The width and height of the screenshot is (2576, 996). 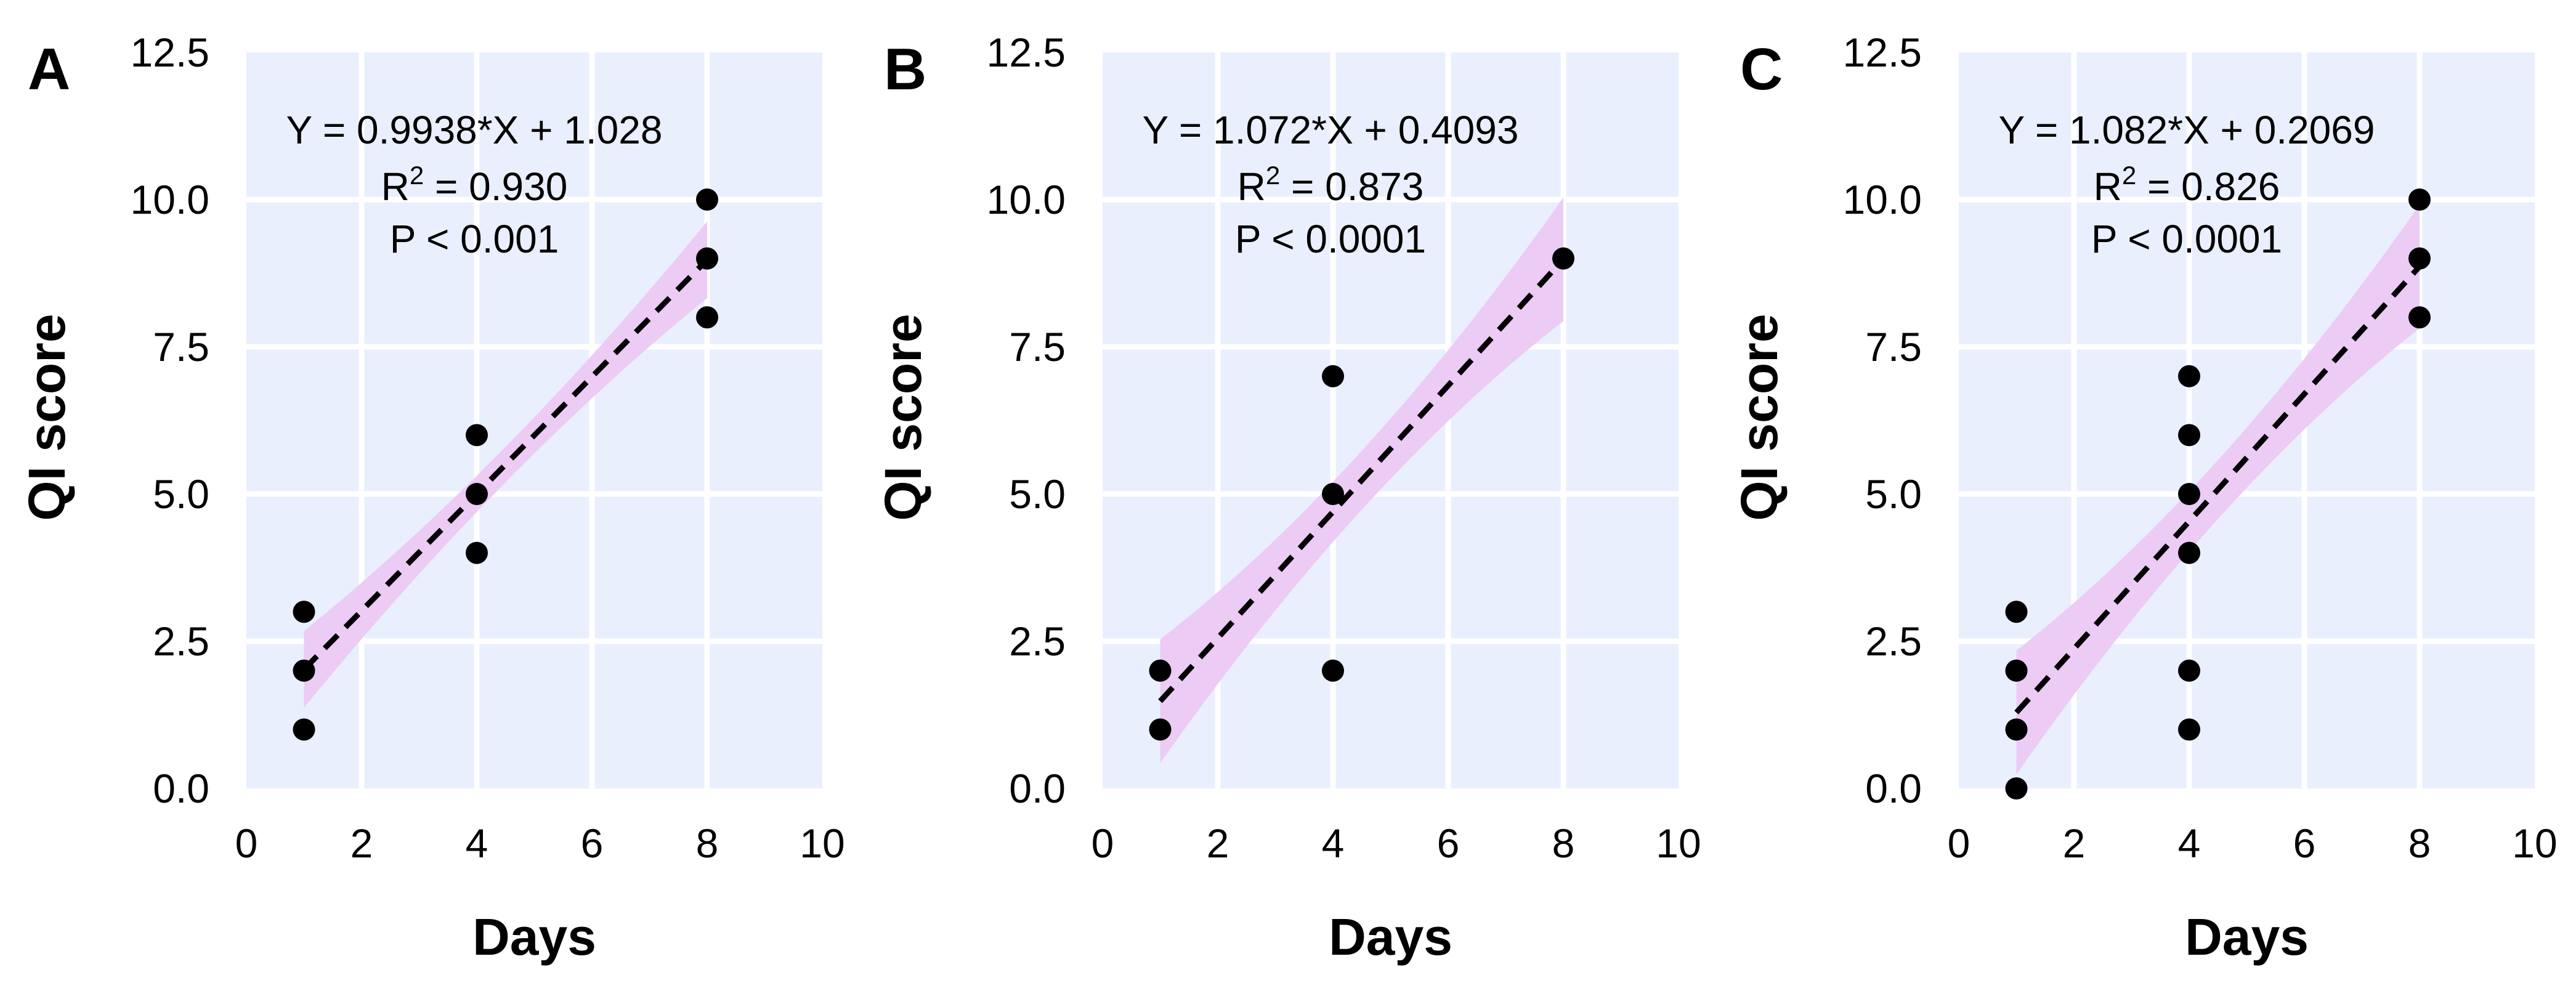 I want to click on confidence-band, so click(x=505, y=464).